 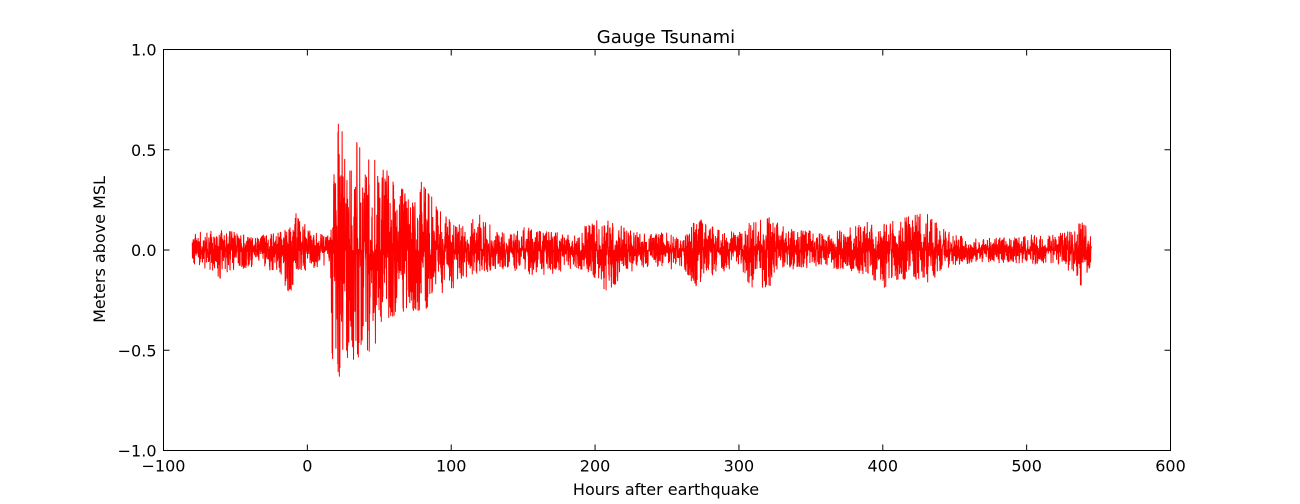 I want to click on x-tick-label: 500, so click(x=1026, y=466).